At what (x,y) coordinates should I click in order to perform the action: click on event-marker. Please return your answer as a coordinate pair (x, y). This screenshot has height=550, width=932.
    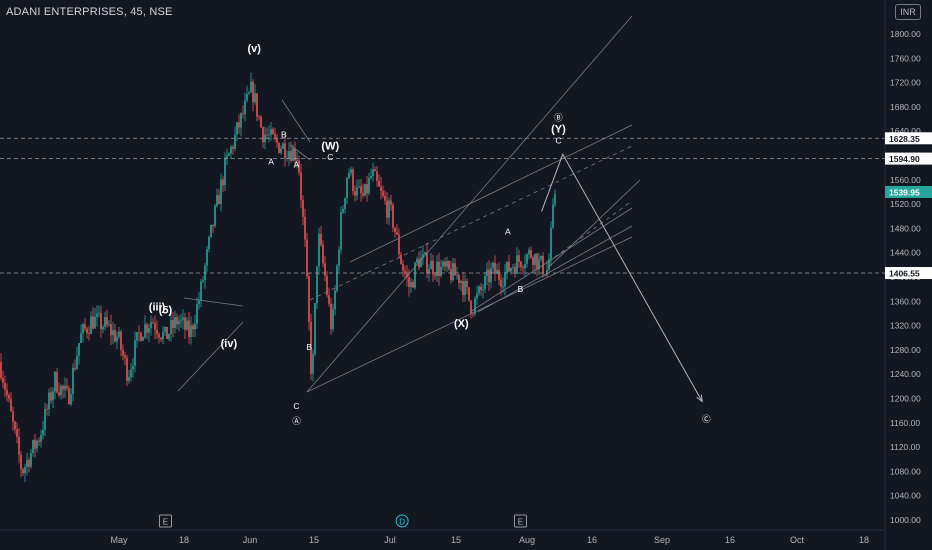
    Looking at the image, I should click on (402, 521).